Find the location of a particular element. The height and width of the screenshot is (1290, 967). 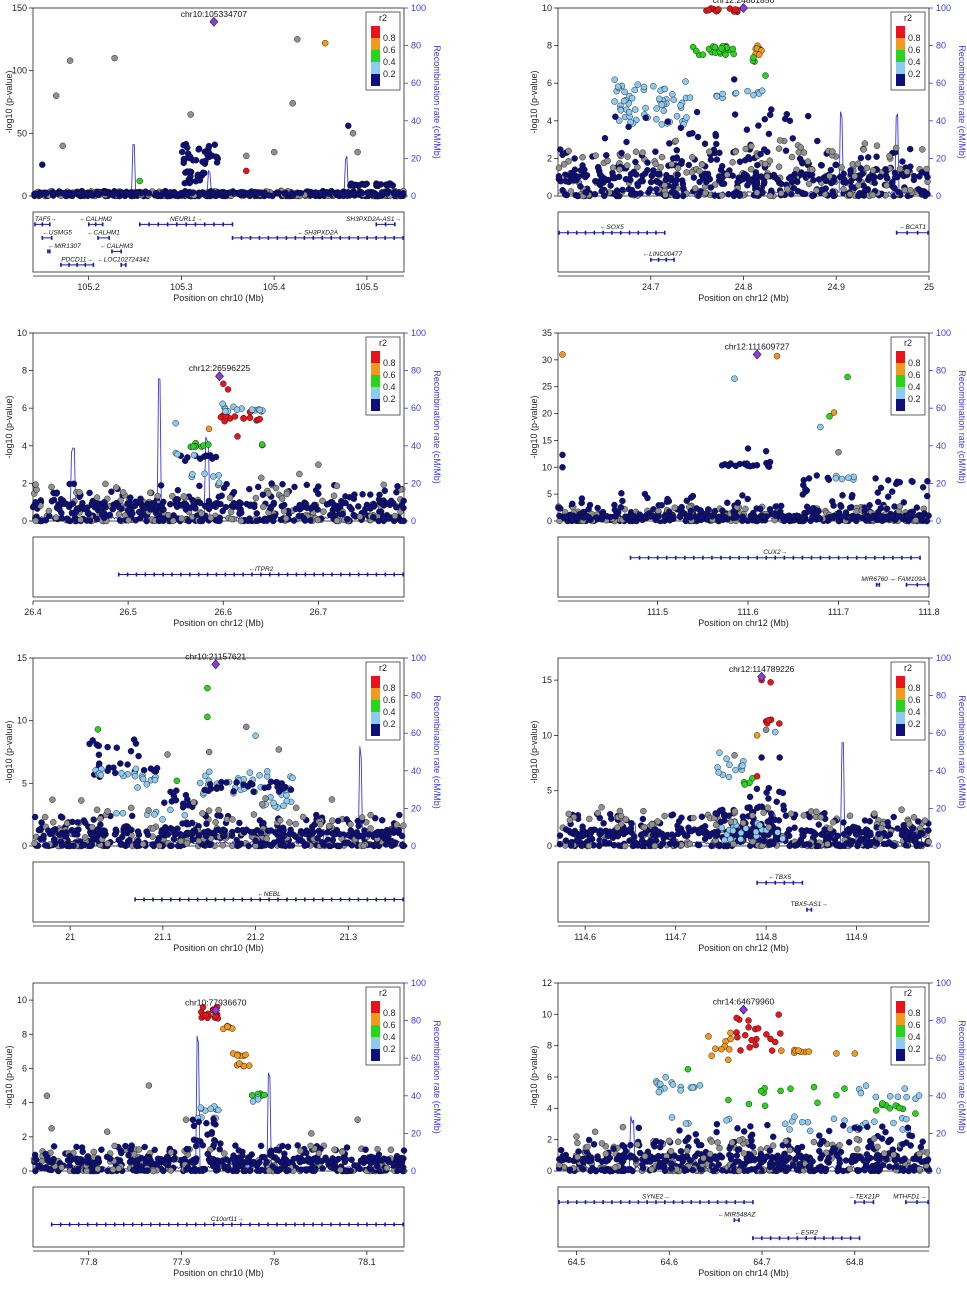

y2-tick-label: 40 is located at coordinates (941, 771).